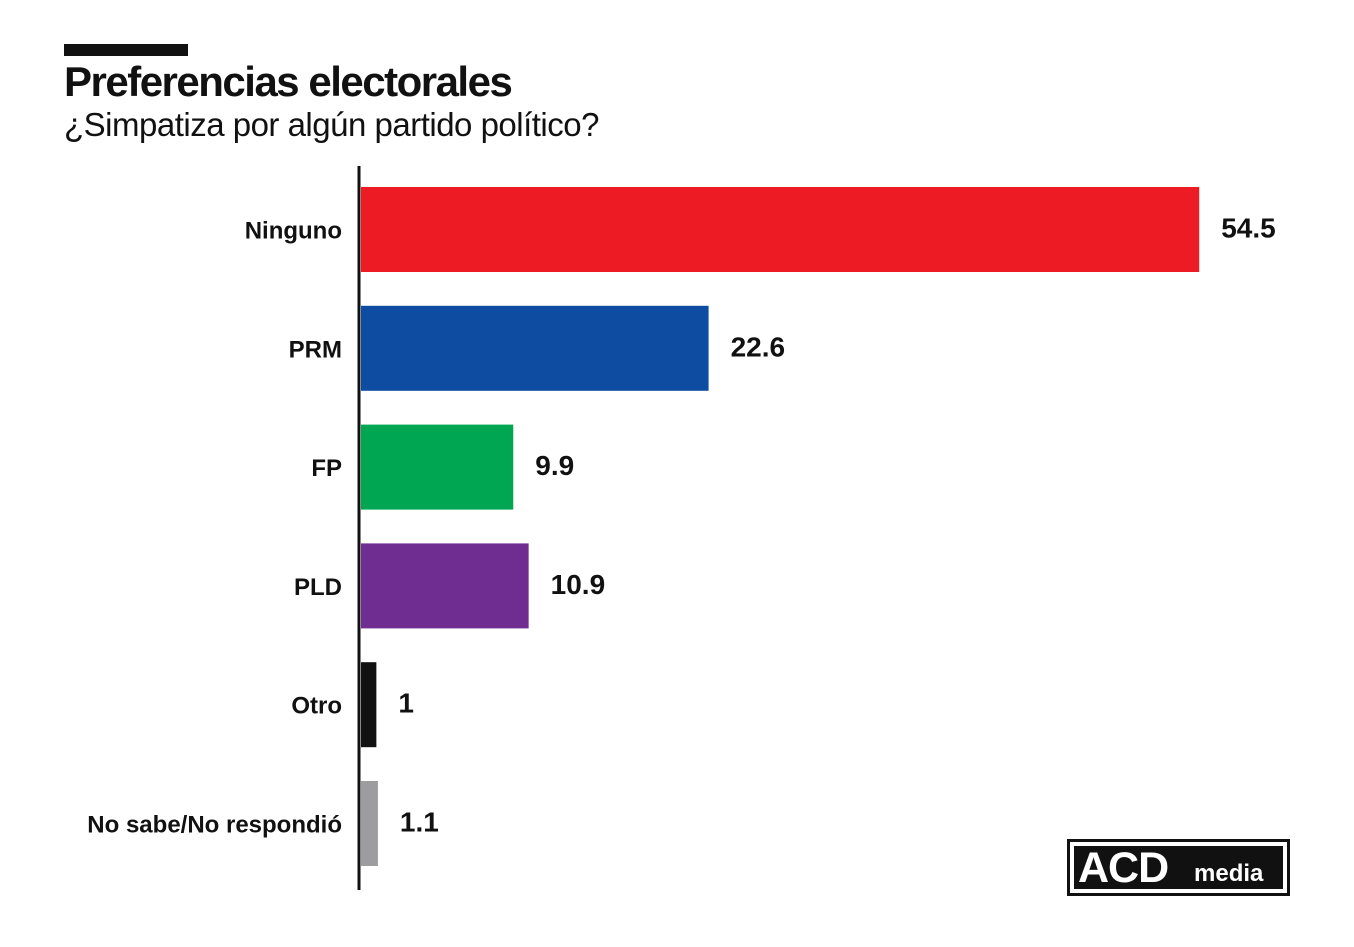  Describe the element at coordinates (406, 703) in the screenshot. I see `value-label-otro: 1` at that location.